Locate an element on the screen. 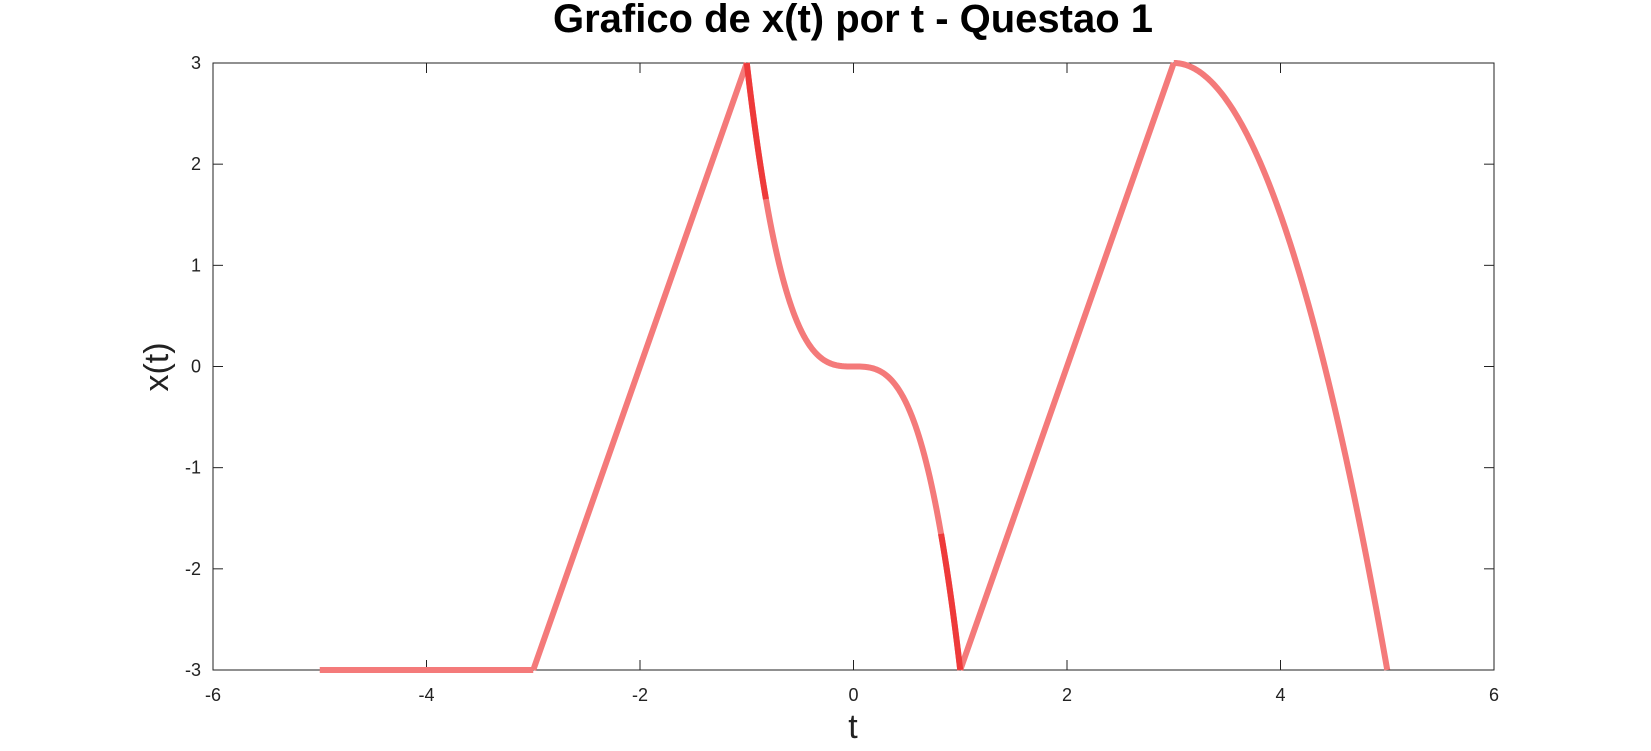 The image size is (1651, 751). x-tick-label: -2 is located at coordinates (640, 695).